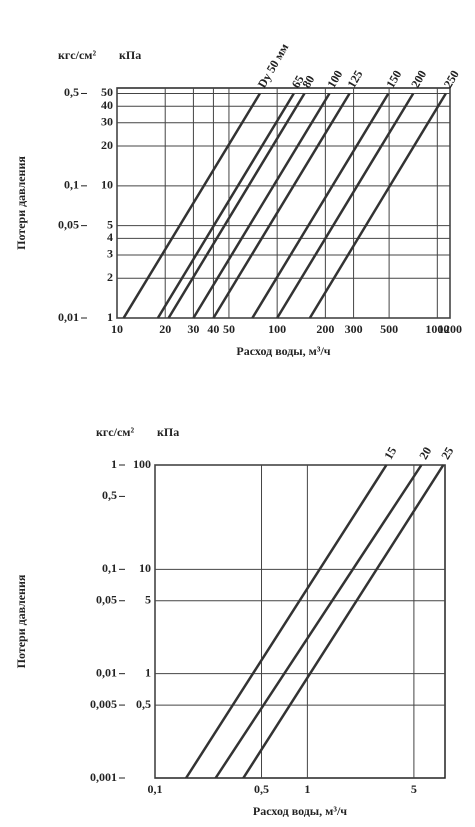  Describe the element at coordinates (418, 79) in the screenshot. I see `series-label: 200` at that location.